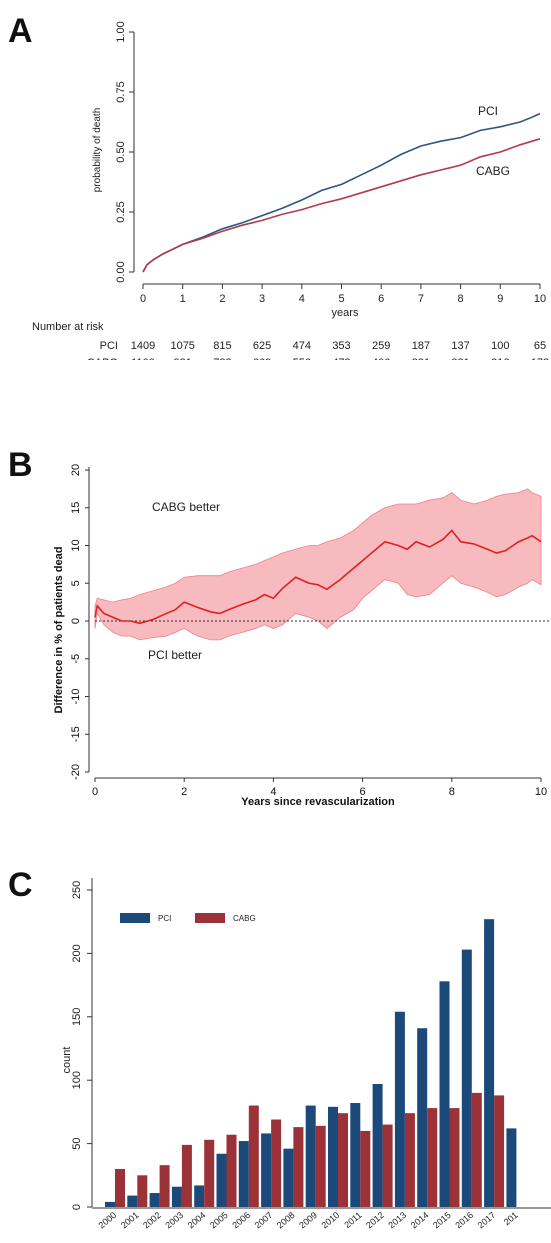 The width and height of the screenshot is (551, 1243). What do you see at coordinates (298, 1167) in the screenshot?
I see `bar-cabg-2008` at bounding box center [298, 1167].